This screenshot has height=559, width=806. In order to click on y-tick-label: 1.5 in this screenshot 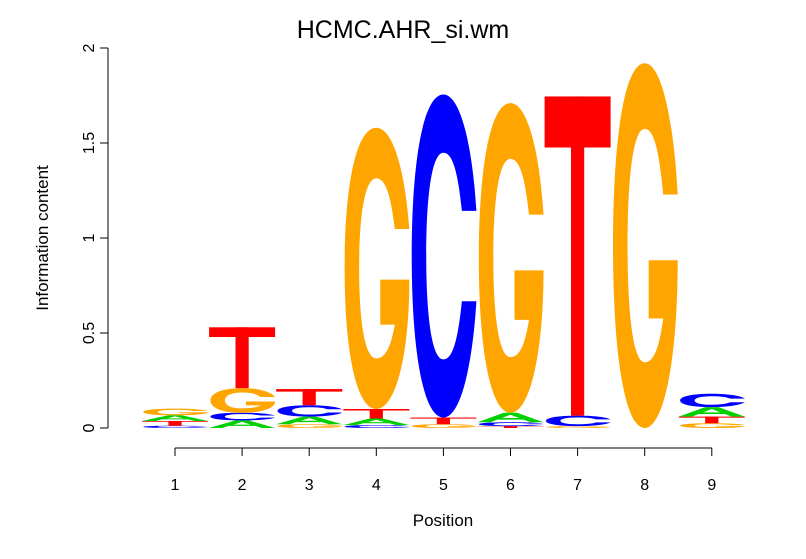, I will do `click(89, 143)`.